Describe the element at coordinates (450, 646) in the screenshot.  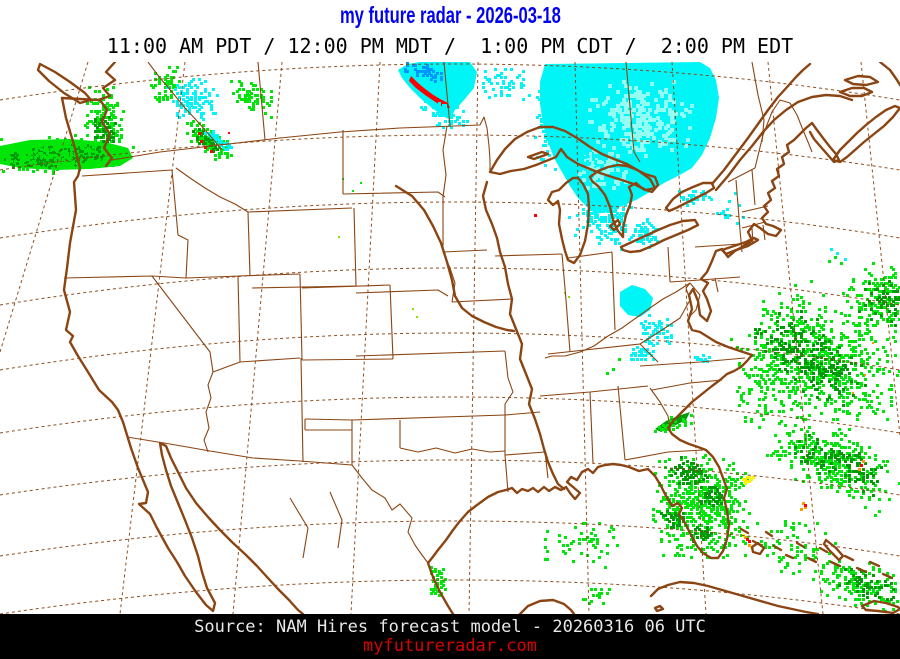
I see `website-link: myfutureradar.com` at that location.